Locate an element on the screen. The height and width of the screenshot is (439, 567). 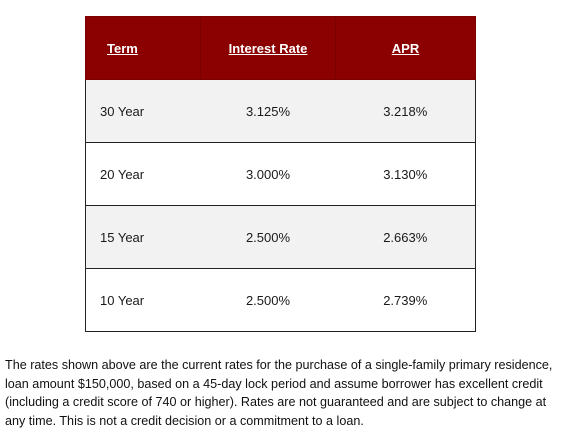
table-row: 15 Year 2.500% 2.663% is located at coordinates (280, 237).